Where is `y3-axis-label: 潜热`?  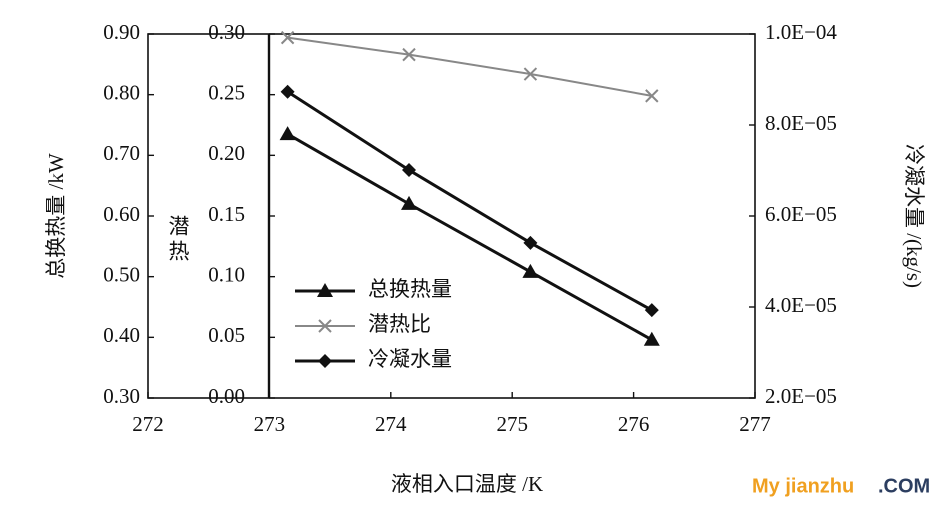
y3-axis-label: 潜热 is located at coordinates (178, 240).